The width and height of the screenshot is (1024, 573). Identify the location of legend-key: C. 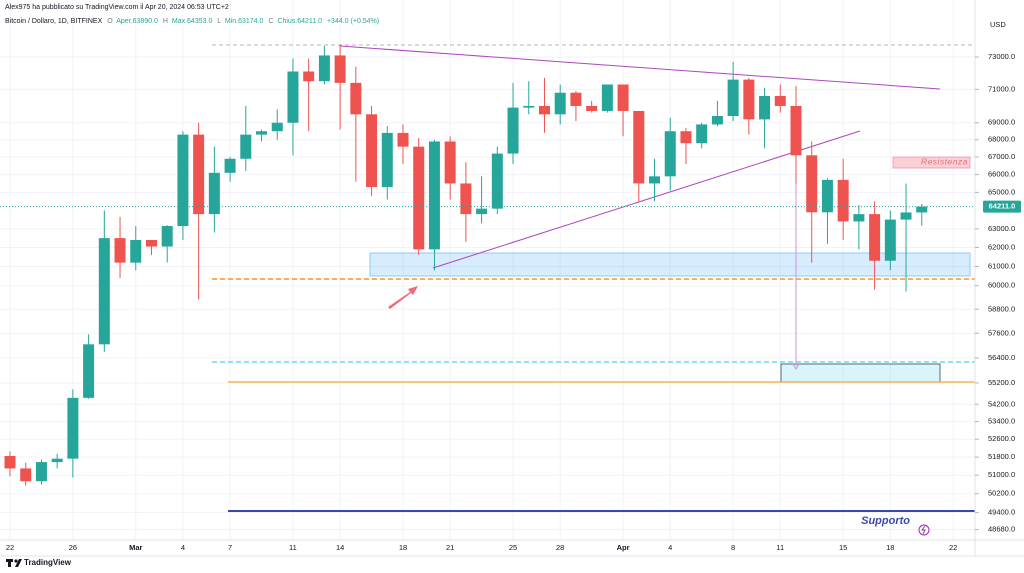
(270, 21).